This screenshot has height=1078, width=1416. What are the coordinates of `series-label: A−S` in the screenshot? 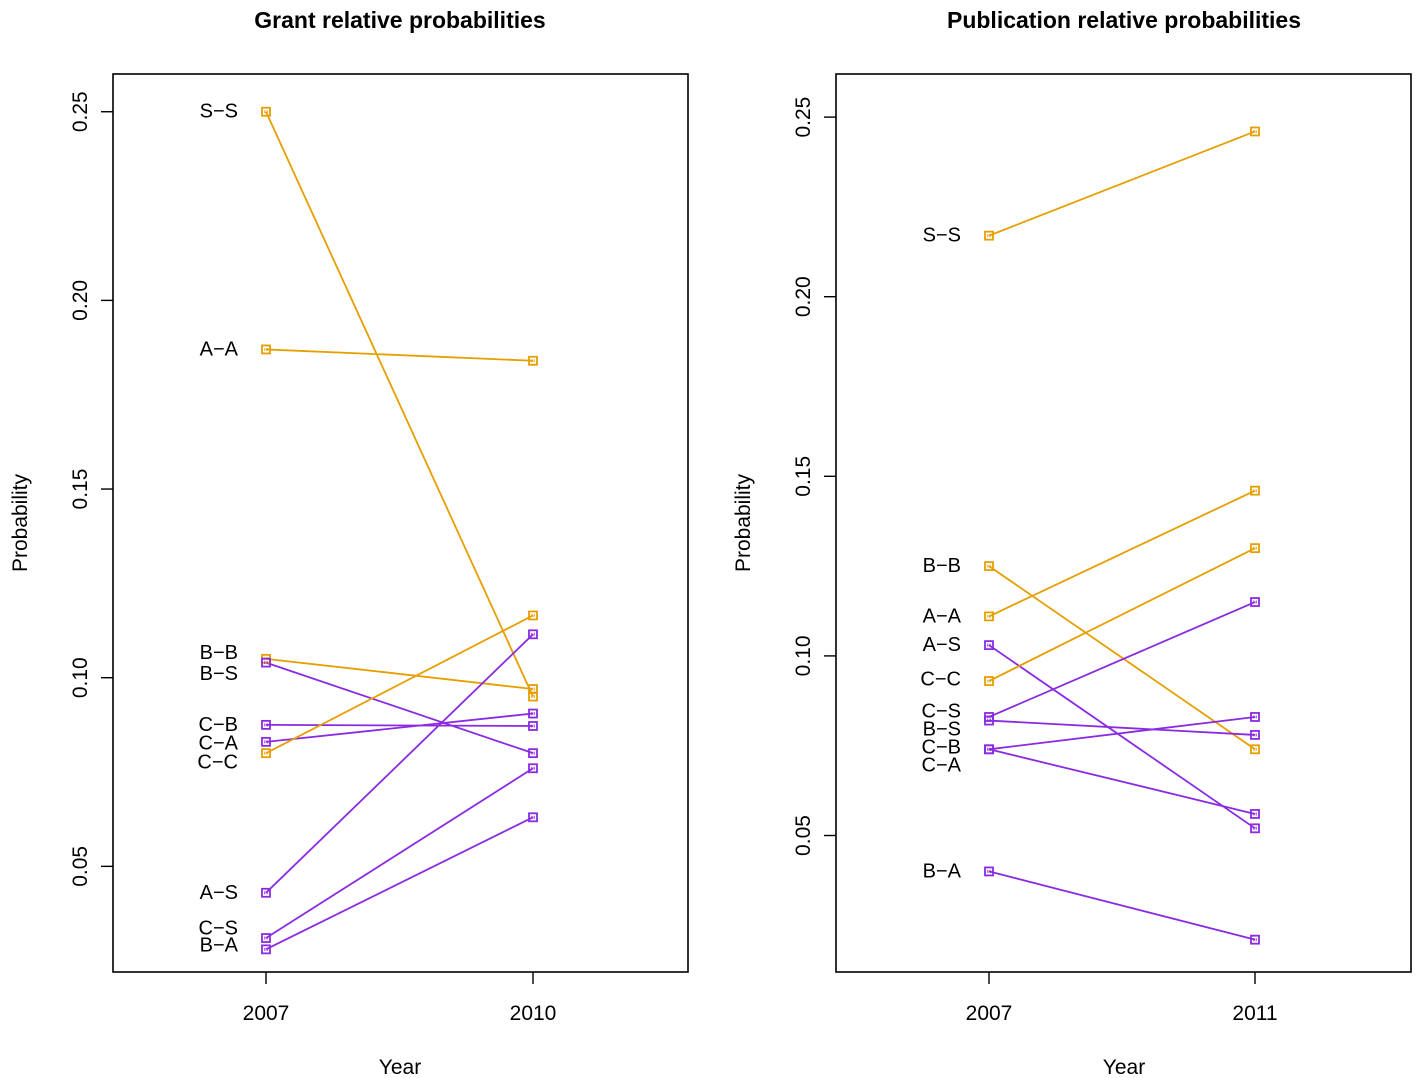 It's located at (219, 893).